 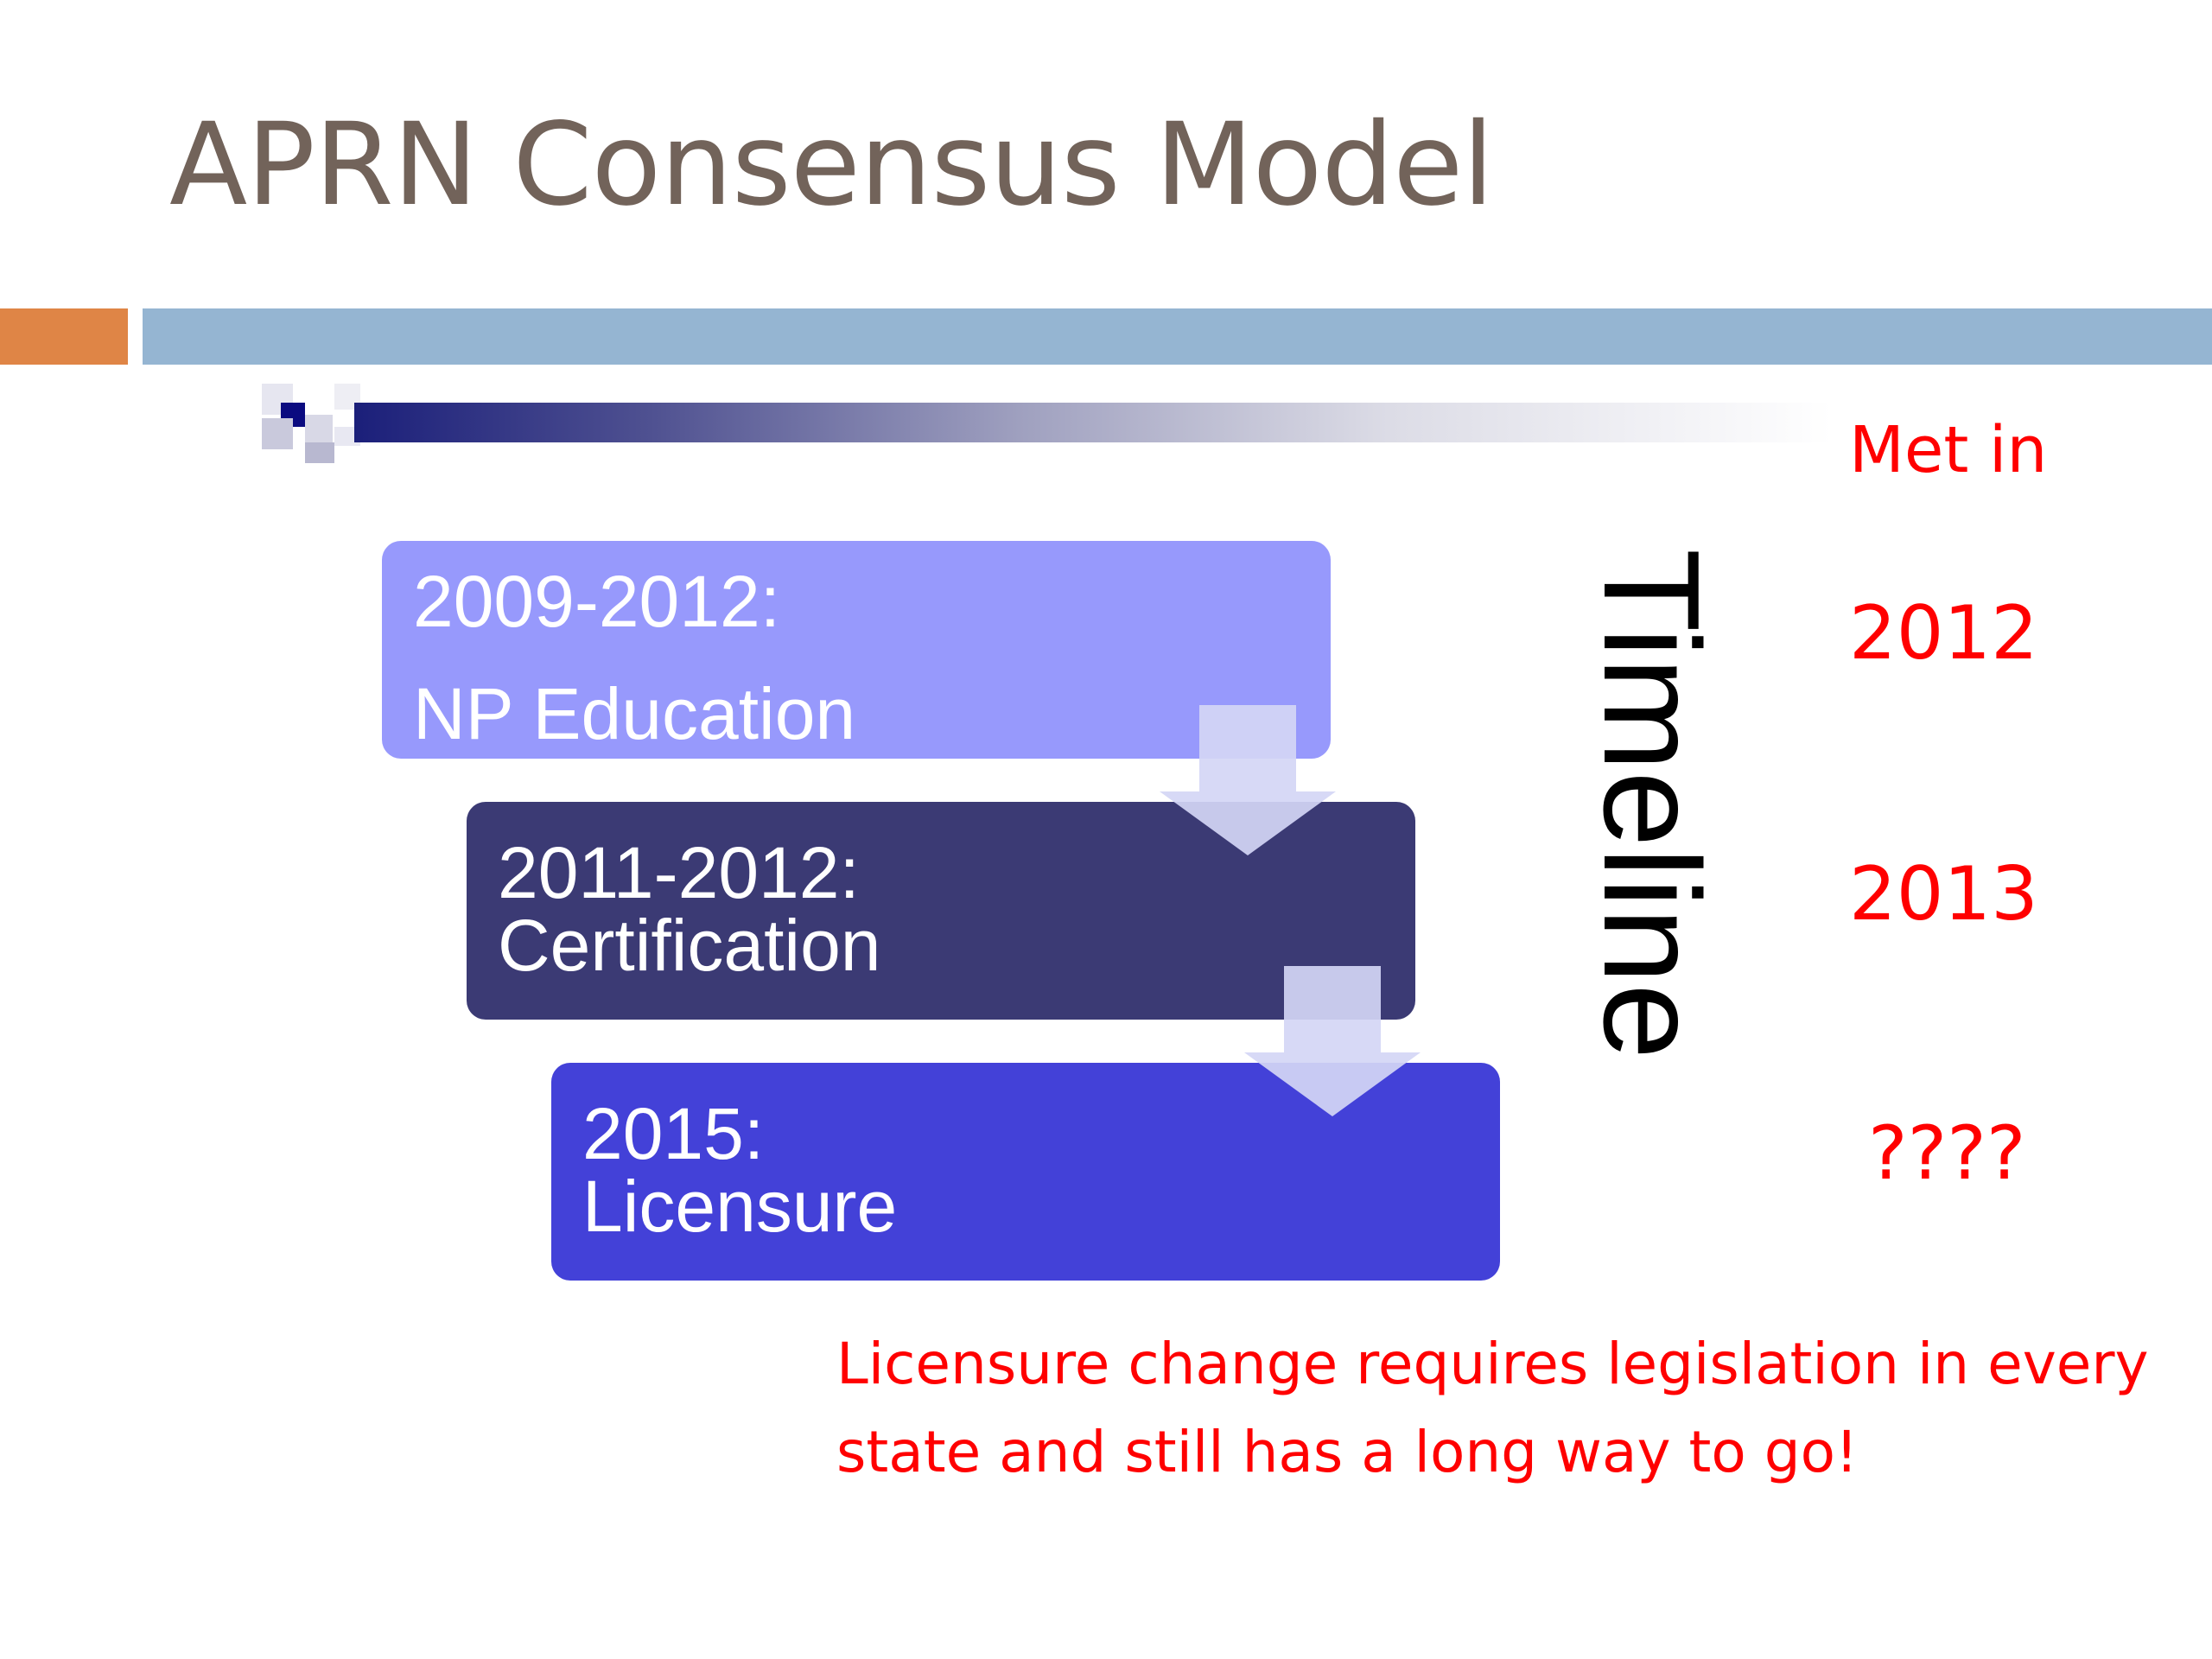 What do you see at coordinates (1651, 804) in the screenshot?
I see `timeline-label: Timeline` at bounding box center [1651, 804].